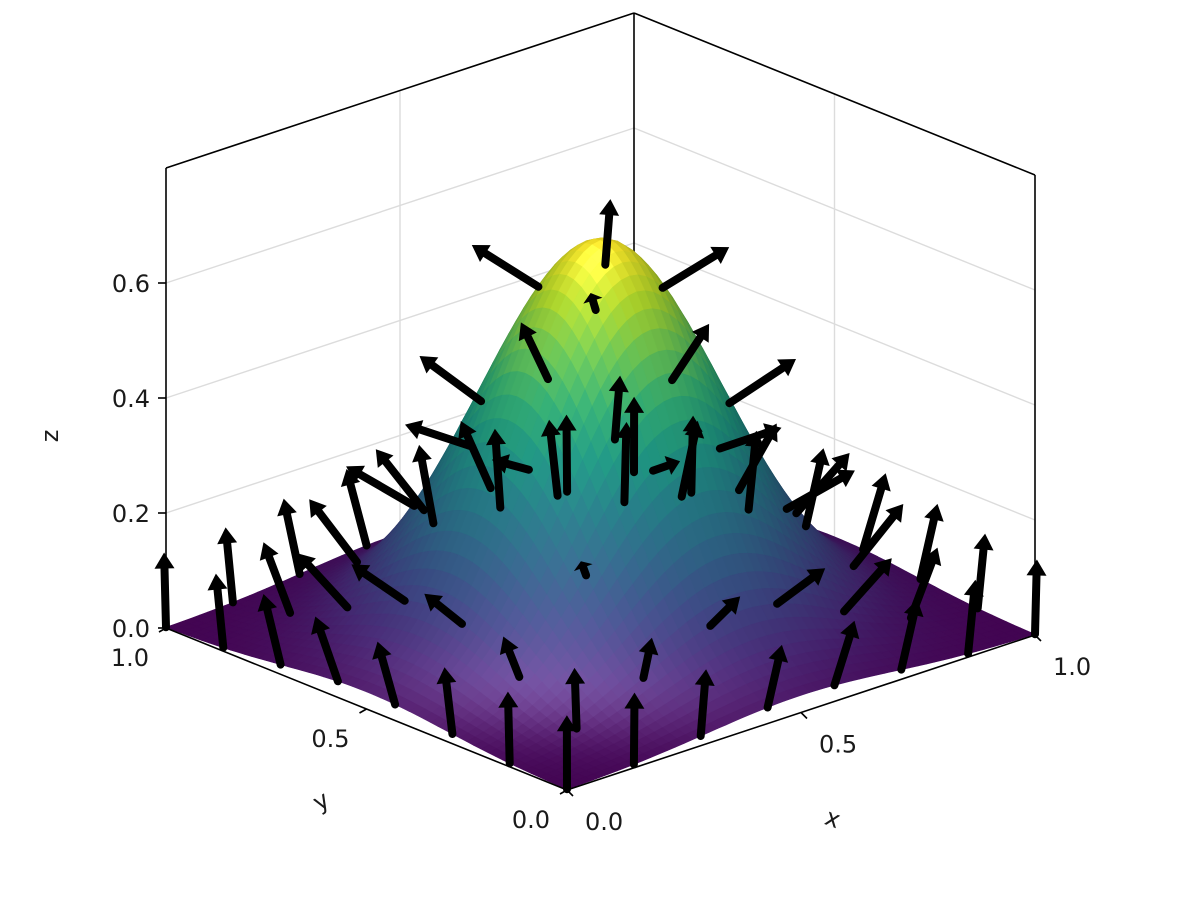 The height and width of the screenshot is (900, 1200). Describe the element at coordinates (838, 745) in the screenshot. I see `x-tick-label: 0.5` at that location.